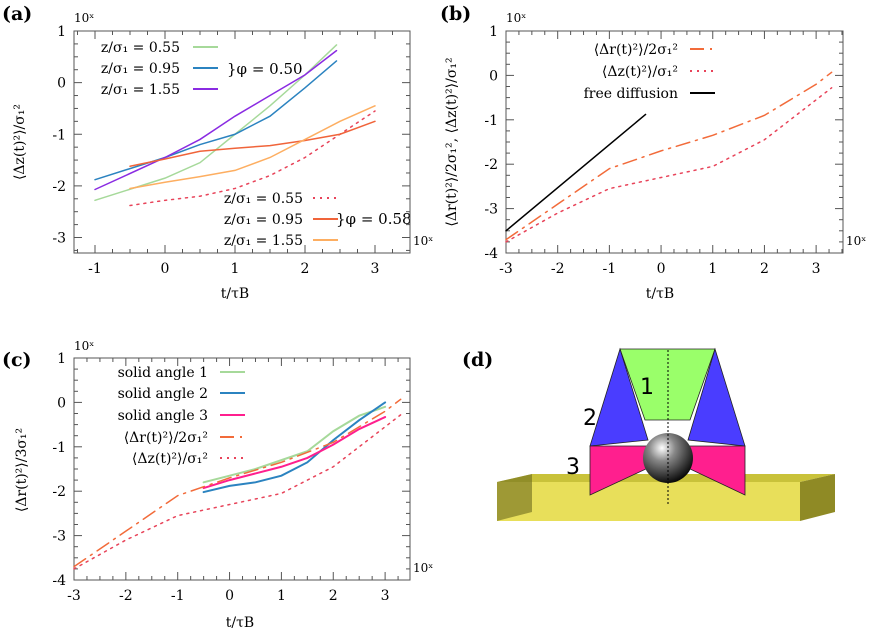 This screenshot has height=639, width=872. What do you see at coordinates (423, 241) in the screenshot?
I see `a-exp-right: 10ˣ` at bounding box center [423, 241].